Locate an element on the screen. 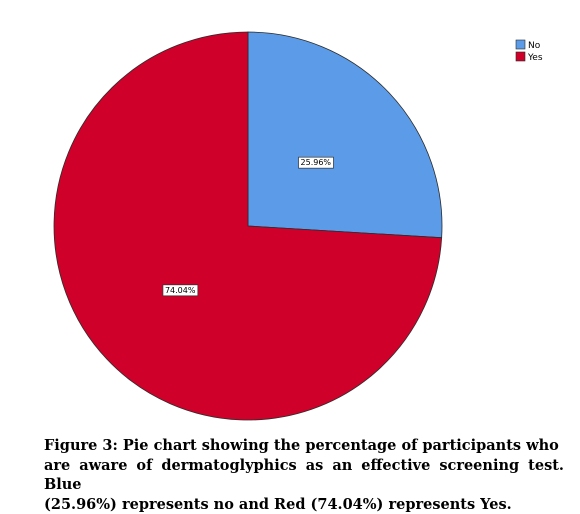  slice-label-no: 25.96% is located at coordinates (316, 162).